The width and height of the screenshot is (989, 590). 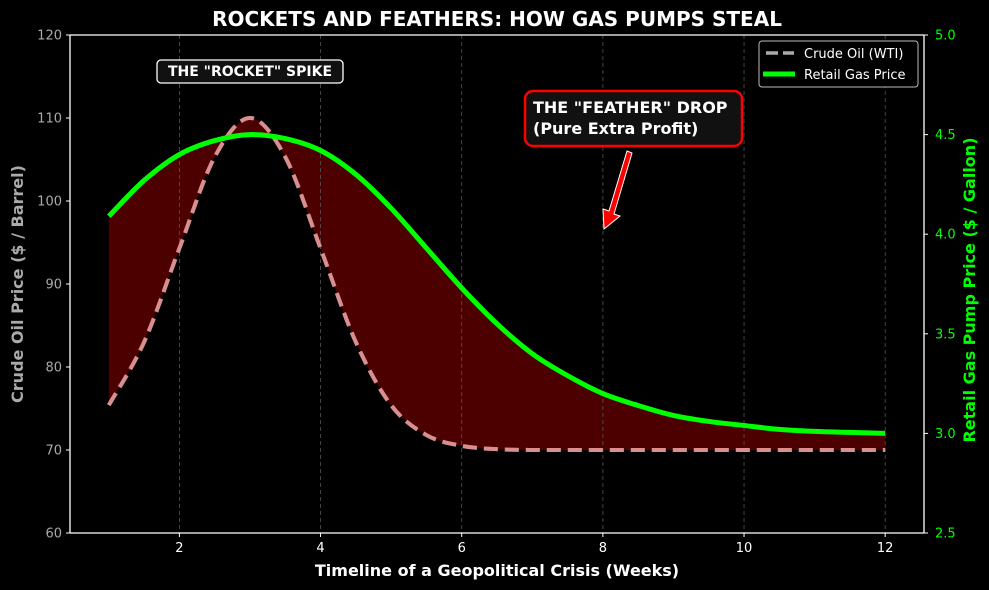 I want to click on rocket-annotation-text: THE "ROCKET" SPIKE, so click(x=250, y=72).